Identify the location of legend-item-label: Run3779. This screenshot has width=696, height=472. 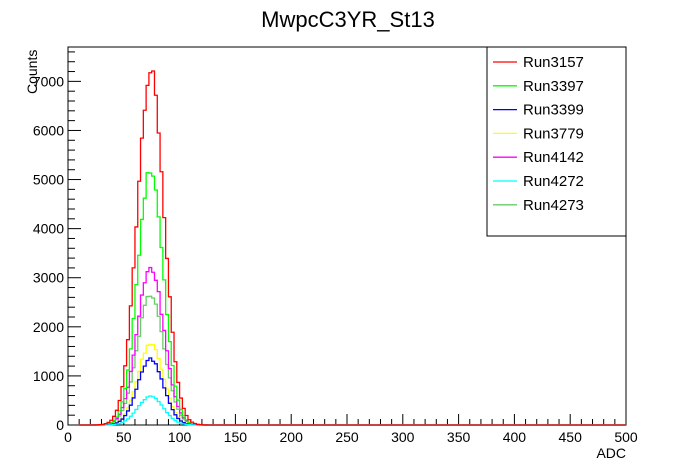
(553, 133).